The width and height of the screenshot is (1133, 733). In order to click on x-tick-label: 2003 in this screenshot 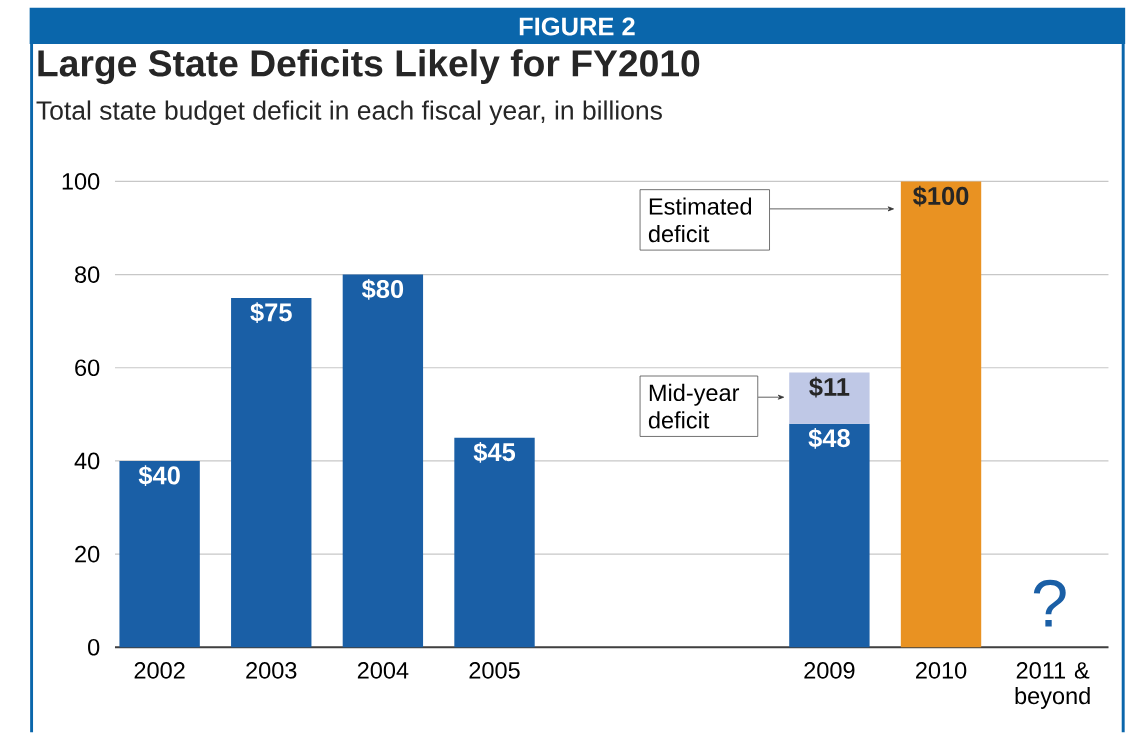, I will do `click(271, 670)`.